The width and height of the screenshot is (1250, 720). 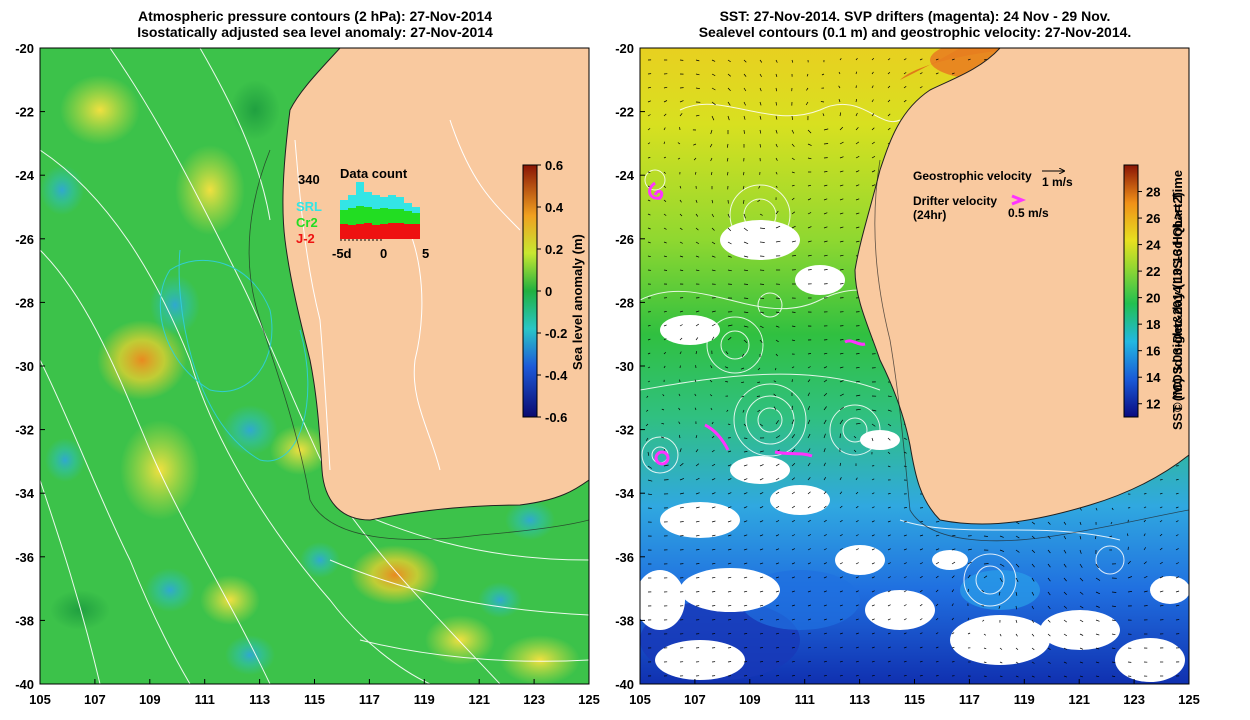 I want to click on drifter-velocity-label: Drifter velocity, so click(x=955, y=201).